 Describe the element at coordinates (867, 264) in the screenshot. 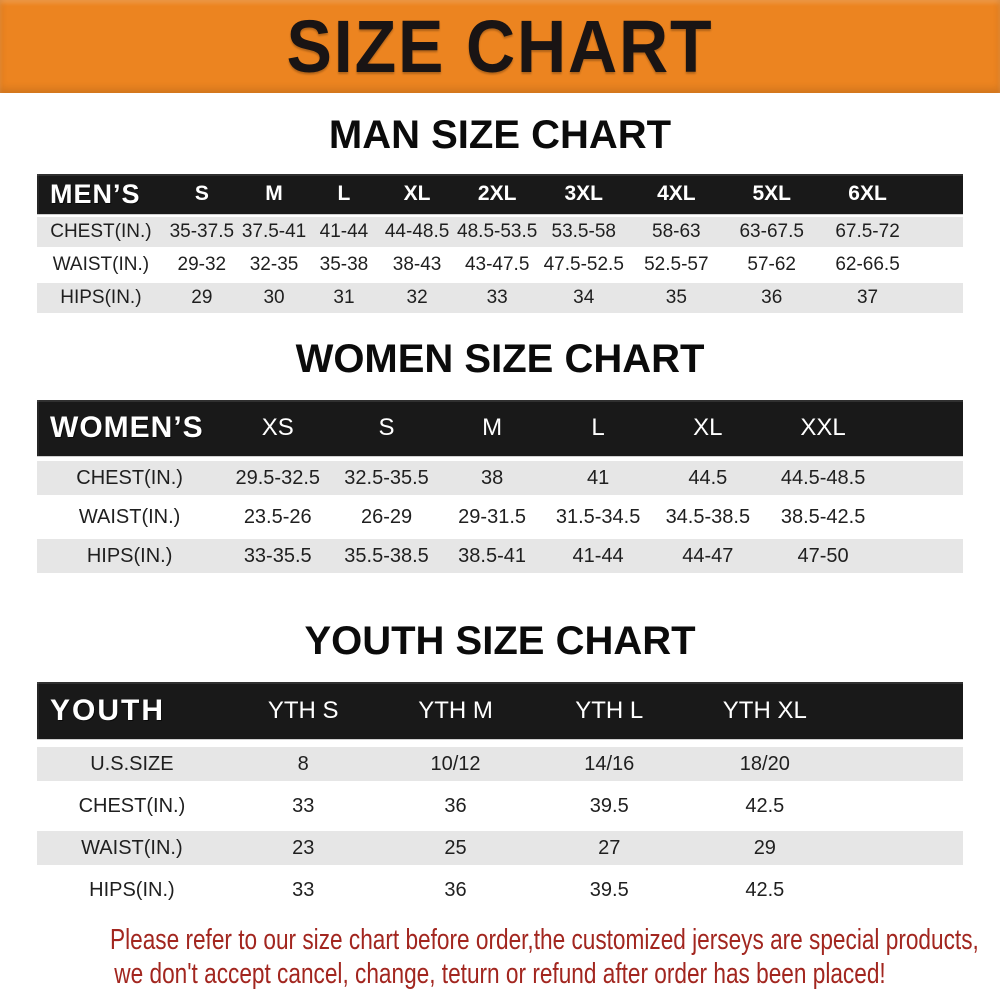

I see `cell-value: 62-66.5` at that location.